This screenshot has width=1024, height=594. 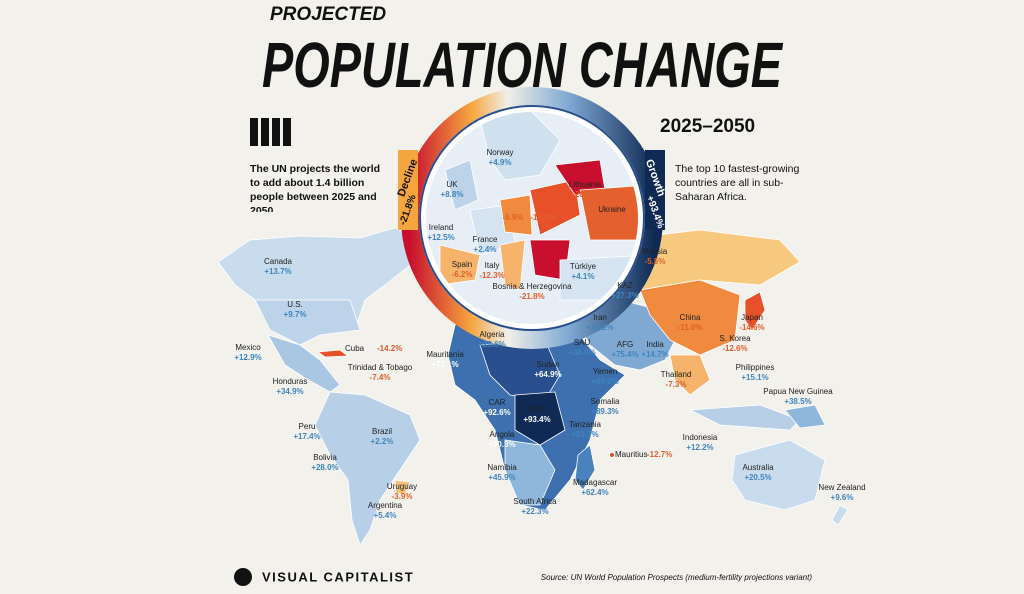 I want to click on country-name: Madagascar, so click(x=595, y=482).